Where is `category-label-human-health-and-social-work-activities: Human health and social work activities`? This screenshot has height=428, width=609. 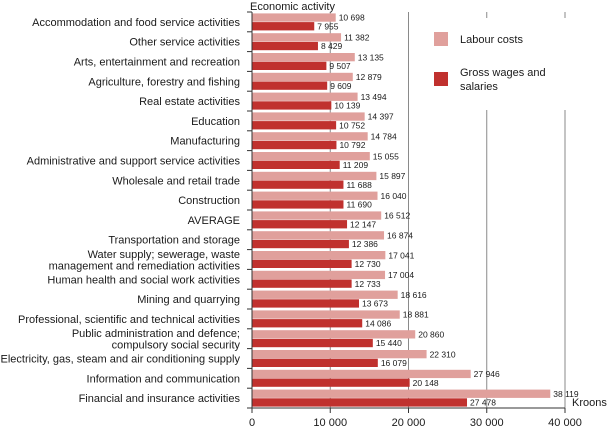 category-label-human-health-and-social-work-activities: Human health and social work activities is located at coordinates (143, 280).